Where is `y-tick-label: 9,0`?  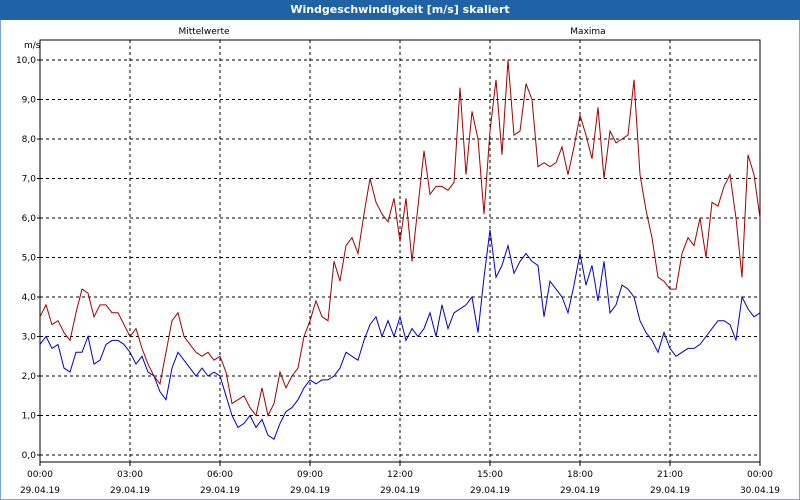 y-tick-label: 9,0 is located at coordinates (29, 101).